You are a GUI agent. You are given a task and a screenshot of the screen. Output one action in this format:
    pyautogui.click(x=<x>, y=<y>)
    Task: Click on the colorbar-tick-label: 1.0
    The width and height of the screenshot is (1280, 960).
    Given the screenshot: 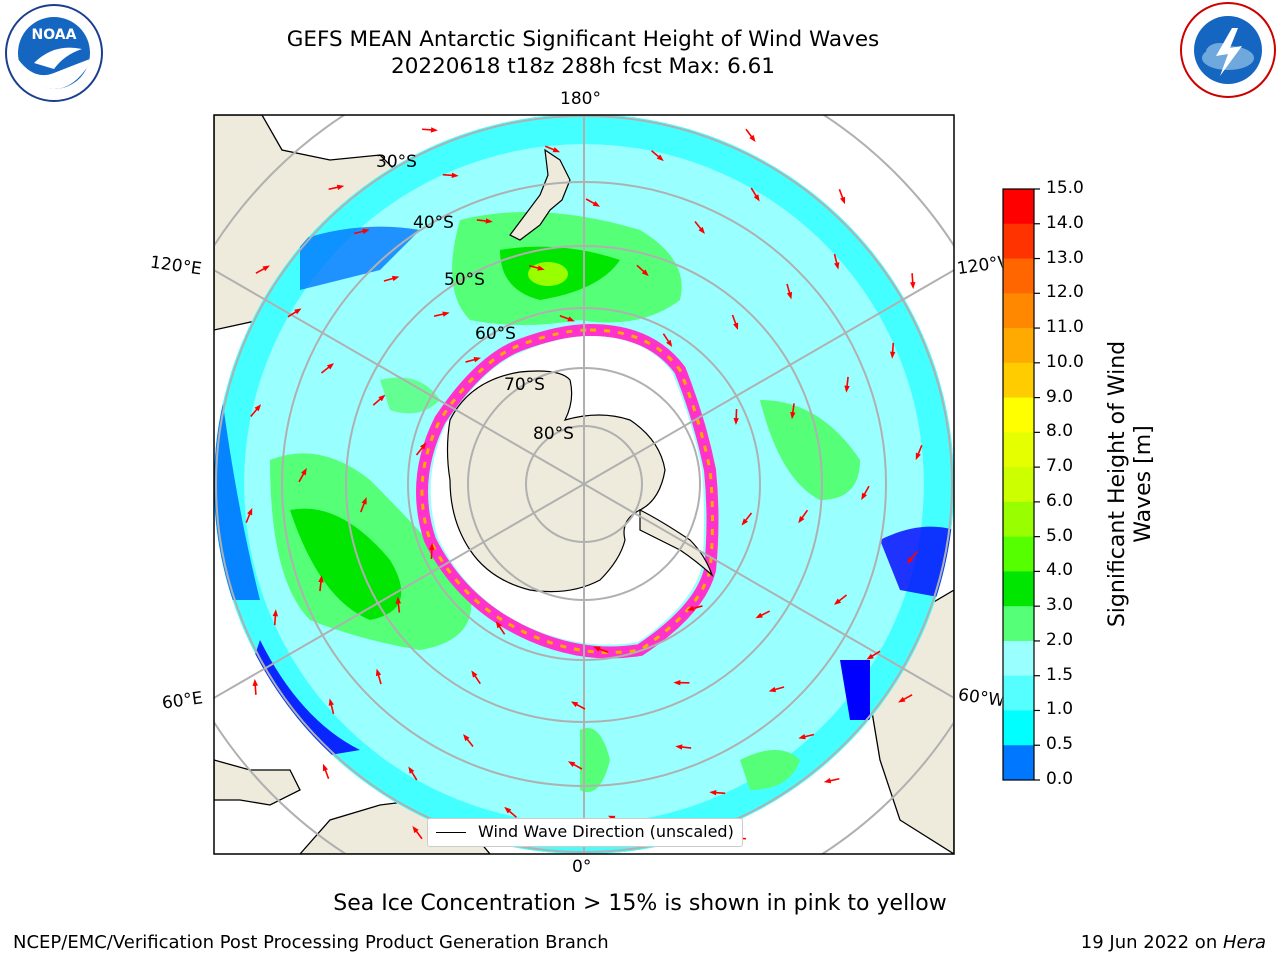 What is the action you would take?
    pyautogui.click(x=1060, y=709)
    